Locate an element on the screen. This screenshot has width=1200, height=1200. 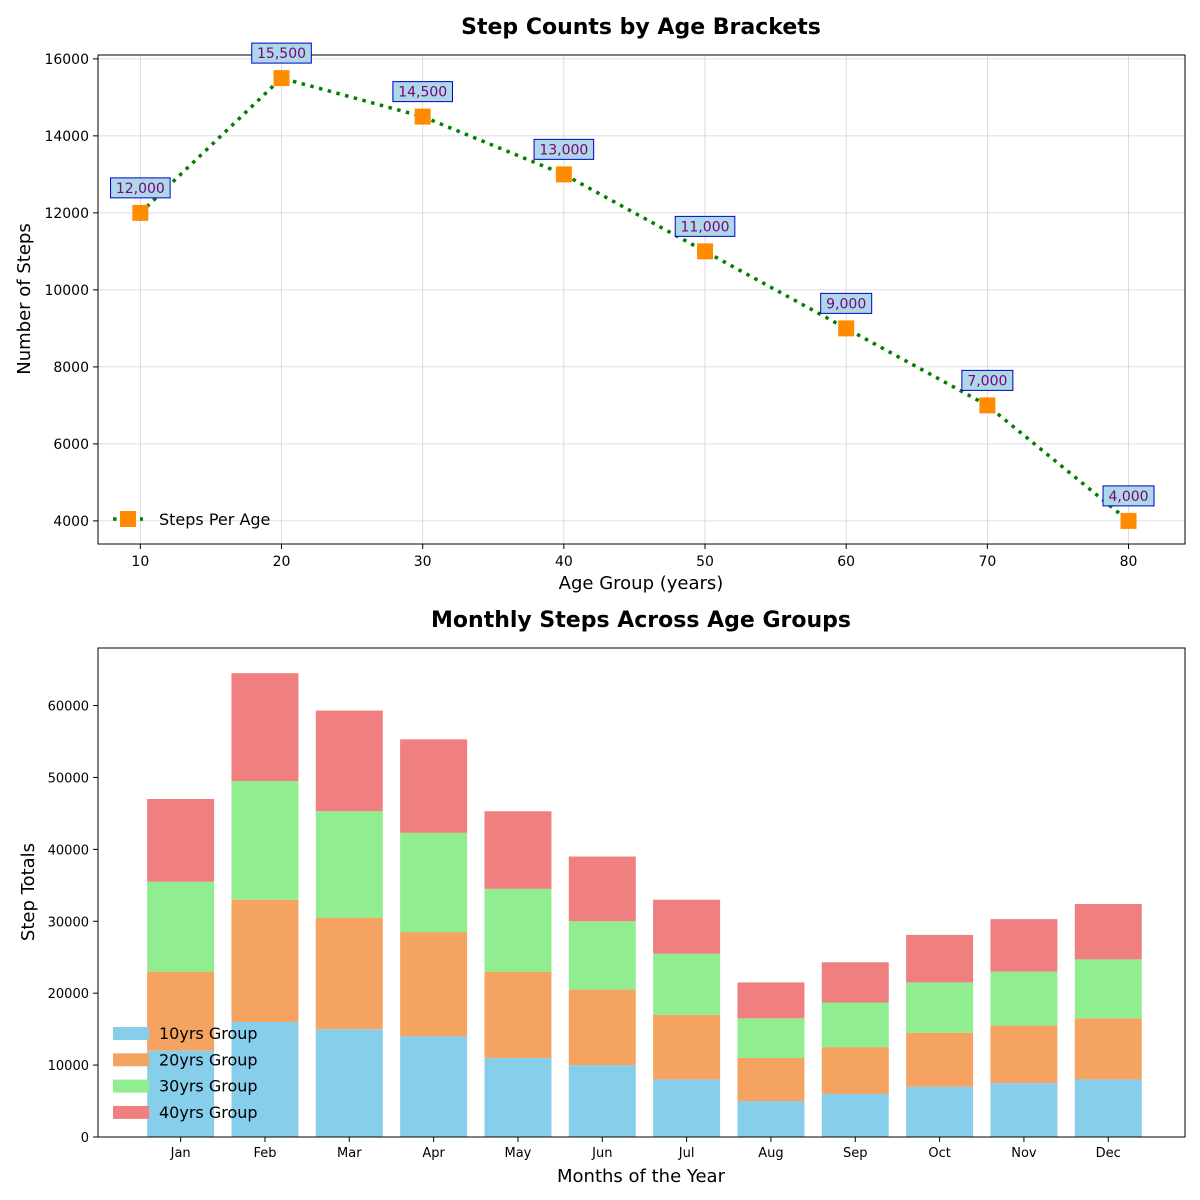
x-axis-label: Months of the Year is located at coordinates (641, 1176).